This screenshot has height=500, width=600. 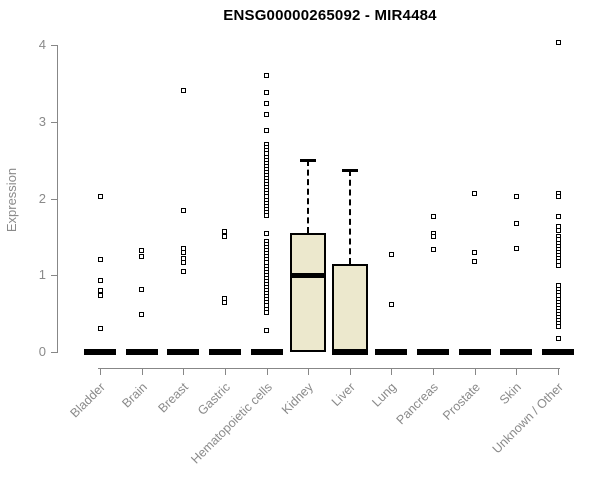 What do you see at coordinates (42, 275) in the screenshot?
I see `y-axis-tick-label: 1` at bounding box center [42, 275].